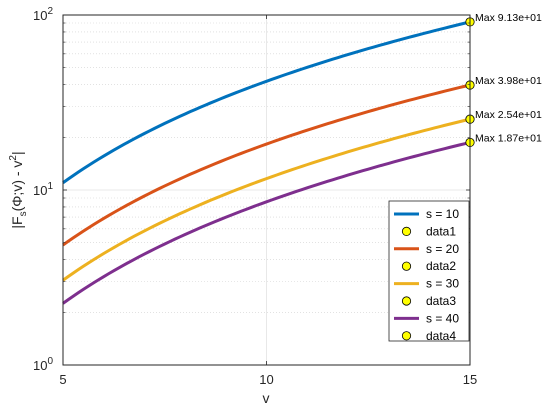  What do you see at coordinates (441, 301) in the screenshot?
I see `legend-label-data-3: data3` at bounding box center [441, 301].